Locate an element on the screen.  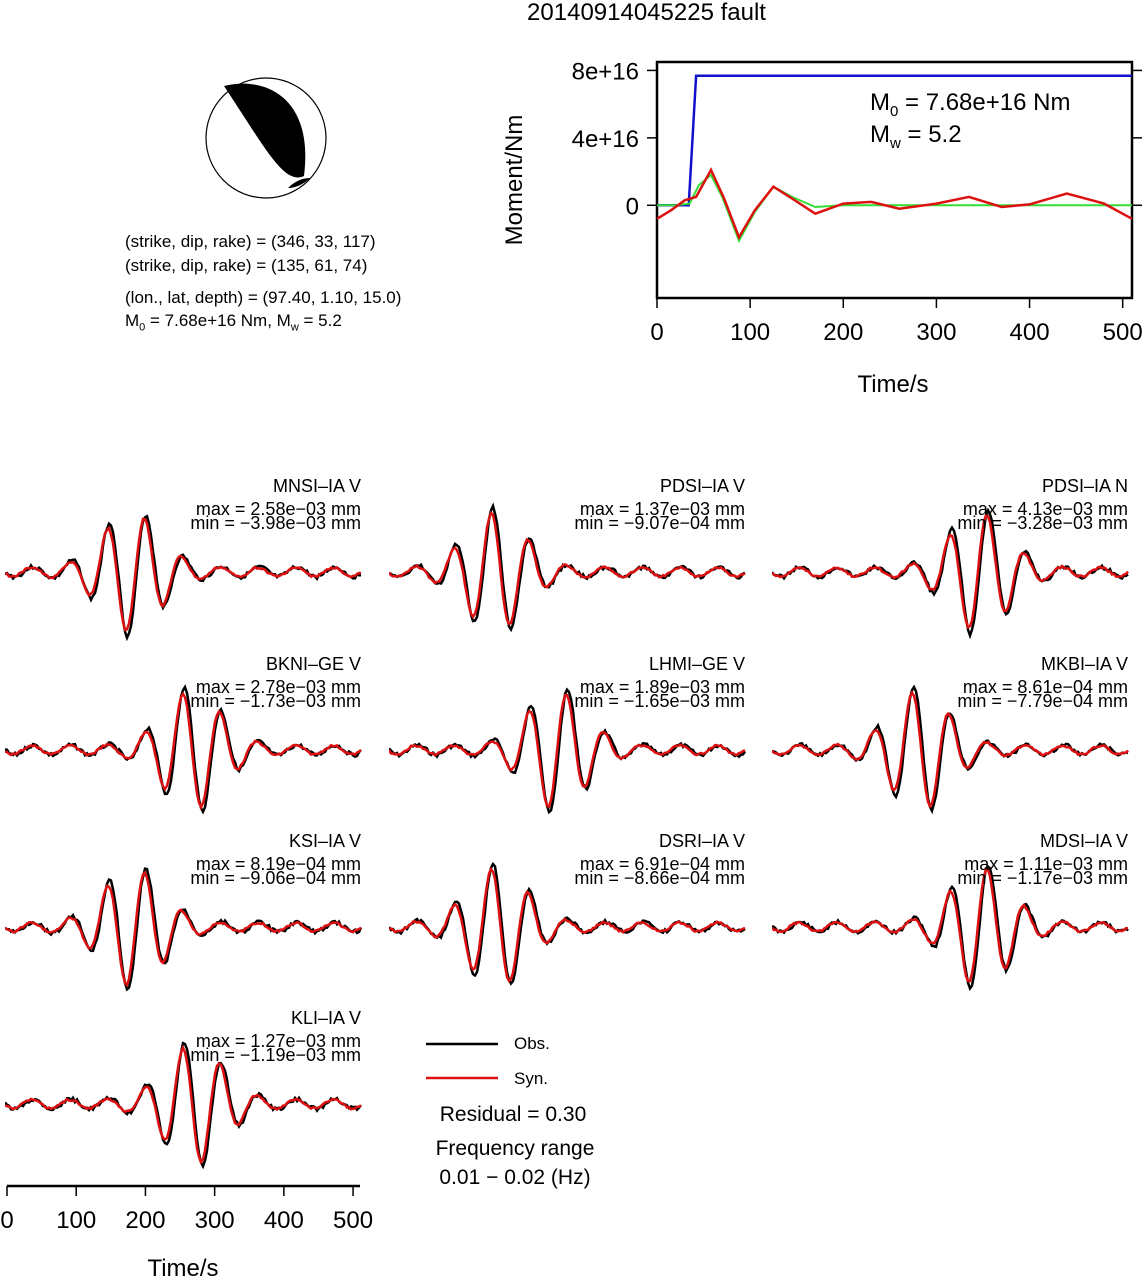
location-text: (lon., lat, depth) = (97.40, 1.10, 15.0) is located at coordinates (263, 297).